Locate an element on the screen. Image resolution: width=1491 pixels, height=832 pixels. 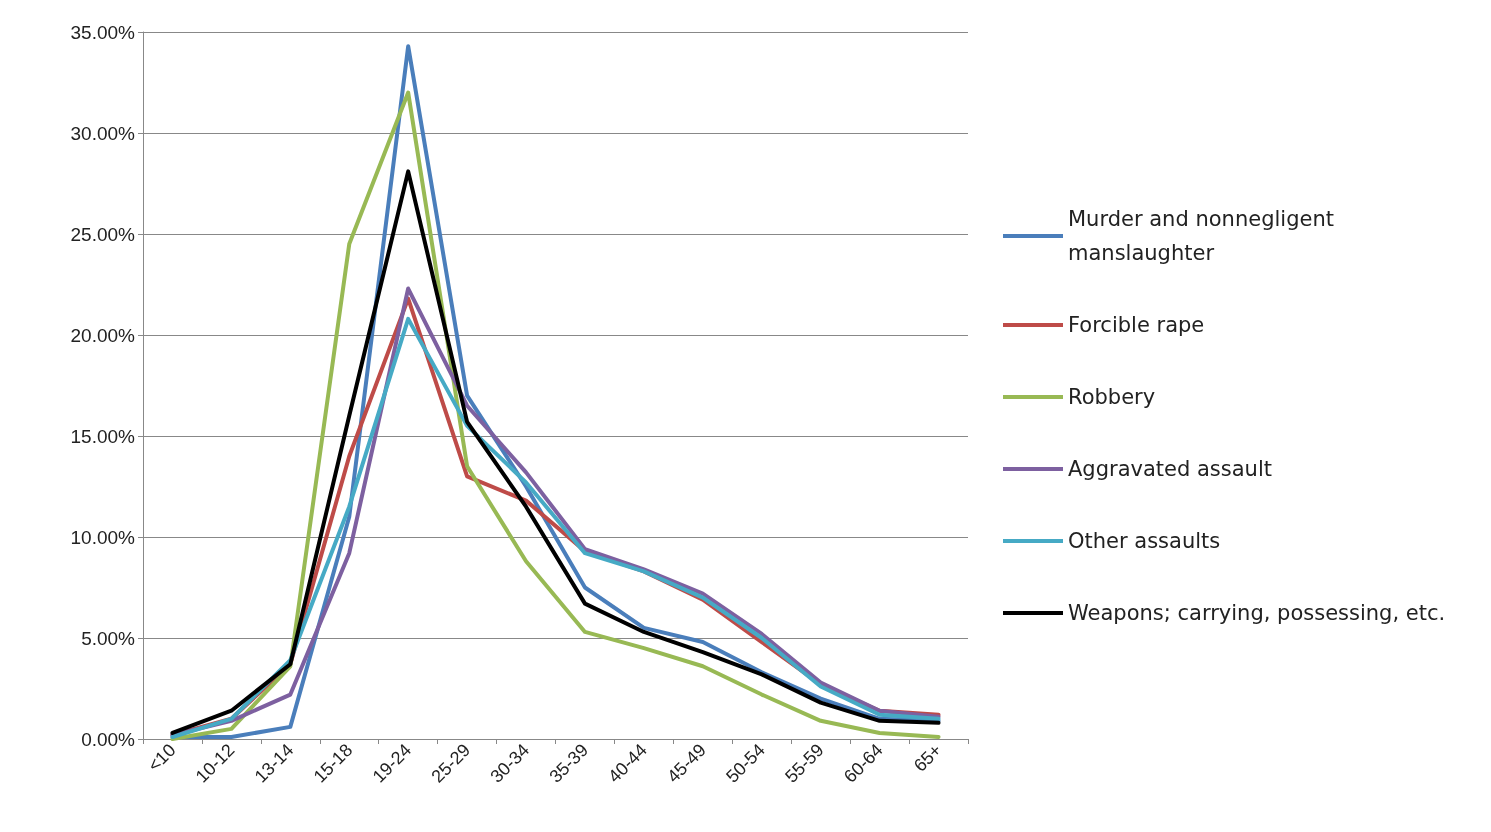
y-tick-label: 20.00% is located at coordinates (103, 335).